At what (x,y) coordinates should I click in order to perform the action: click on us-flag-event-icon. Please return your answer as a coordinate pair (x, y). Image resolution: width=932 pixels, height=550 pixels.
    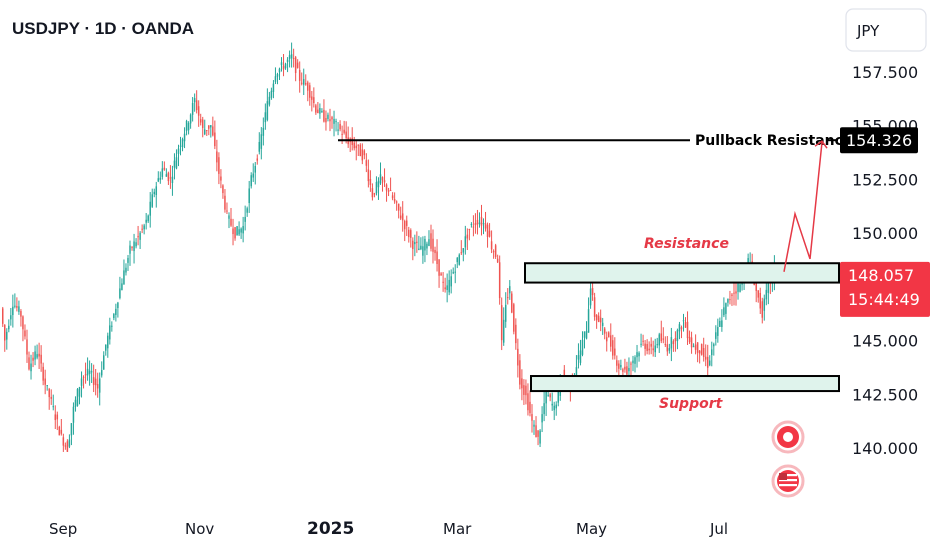
    Looking at the image, I should click on (788, 481).